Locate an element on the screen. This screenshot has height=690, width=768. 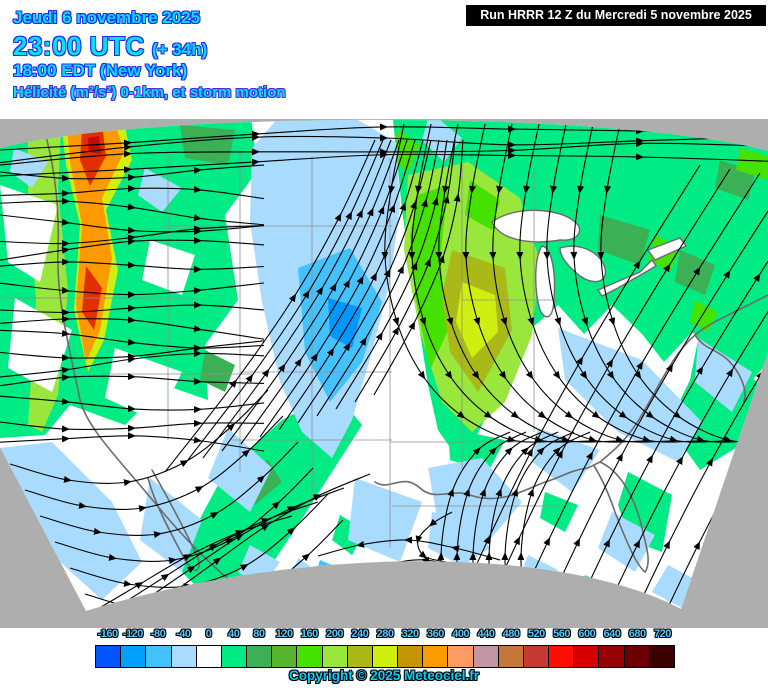
scale-tick-label: 200 is located at coordinates (334, 634).